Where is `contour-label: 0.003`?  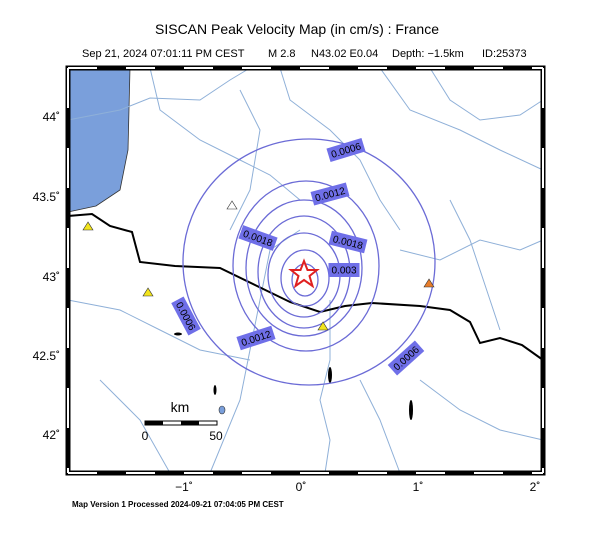 contour-label: 0.003 is located at coordinates (344, 270).